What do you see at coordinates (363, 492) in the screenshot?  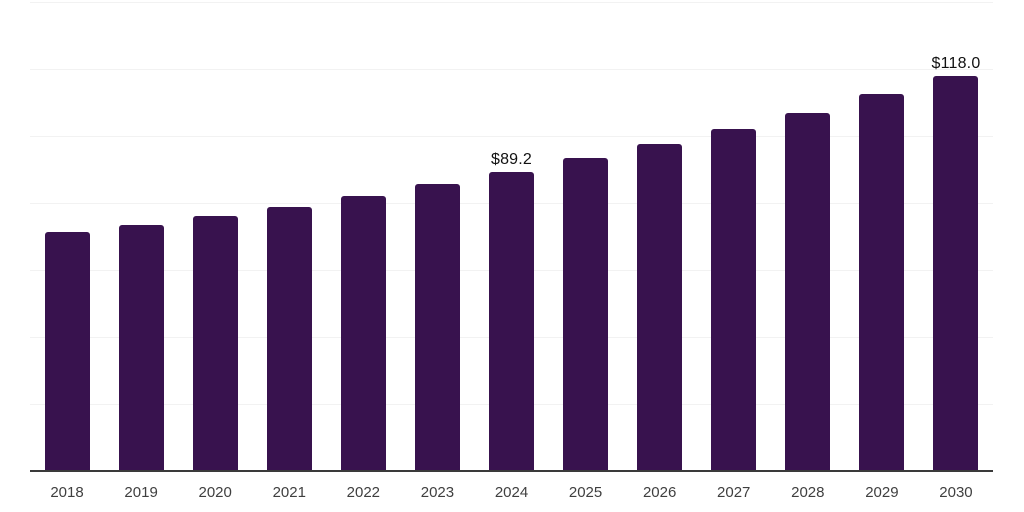 I see `x-tick-label-2022: 2022` at bounding box center [363, 492].